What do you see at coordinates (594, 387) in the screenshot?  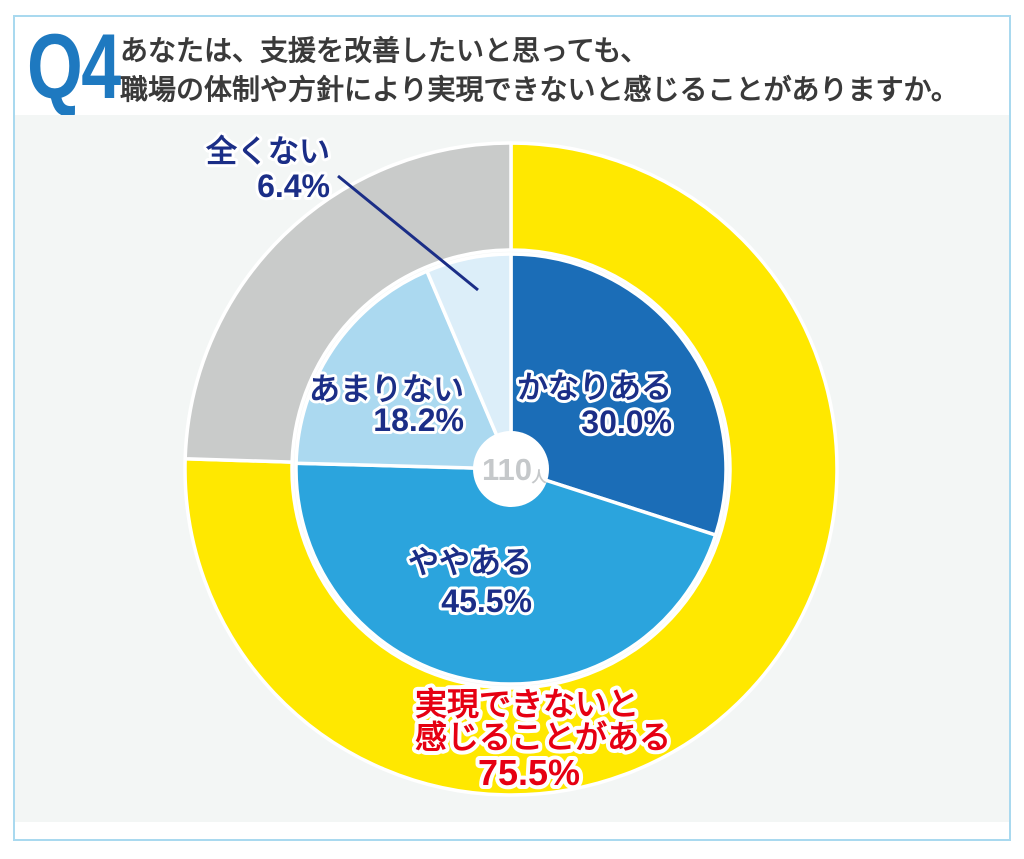 I see `slice-label-0: かなりある` at bounding box center [594, 387].